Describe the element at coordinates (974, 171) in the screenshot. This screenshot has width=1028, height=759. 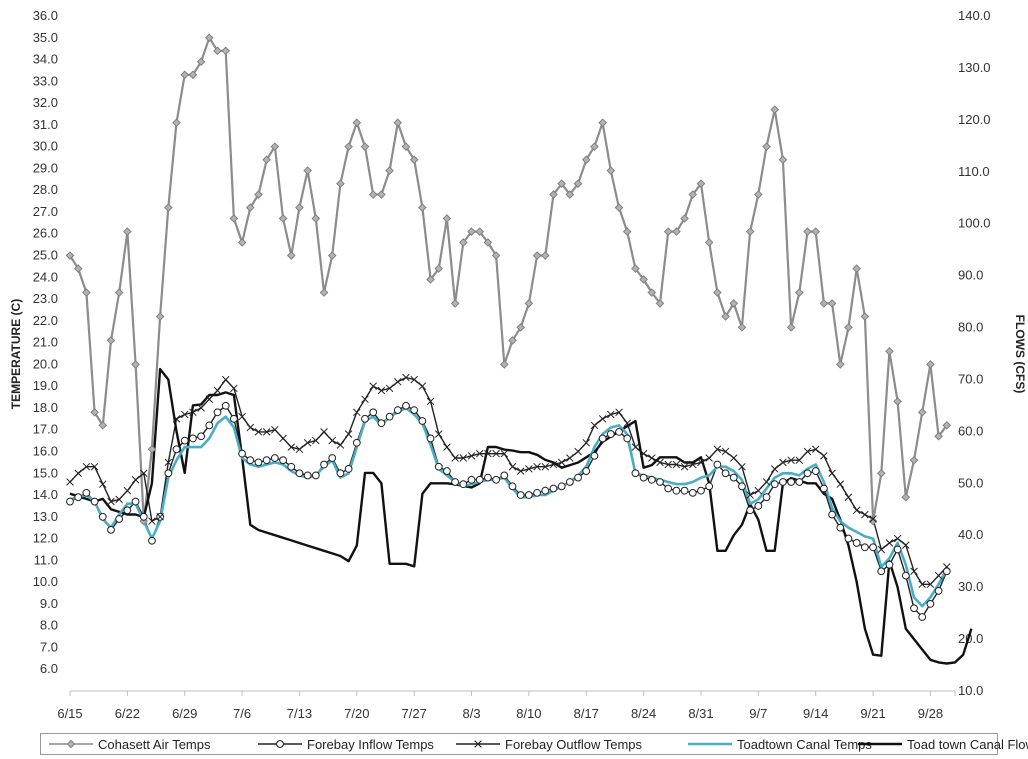
I see `y2-tick-label: 110.0` at that location.